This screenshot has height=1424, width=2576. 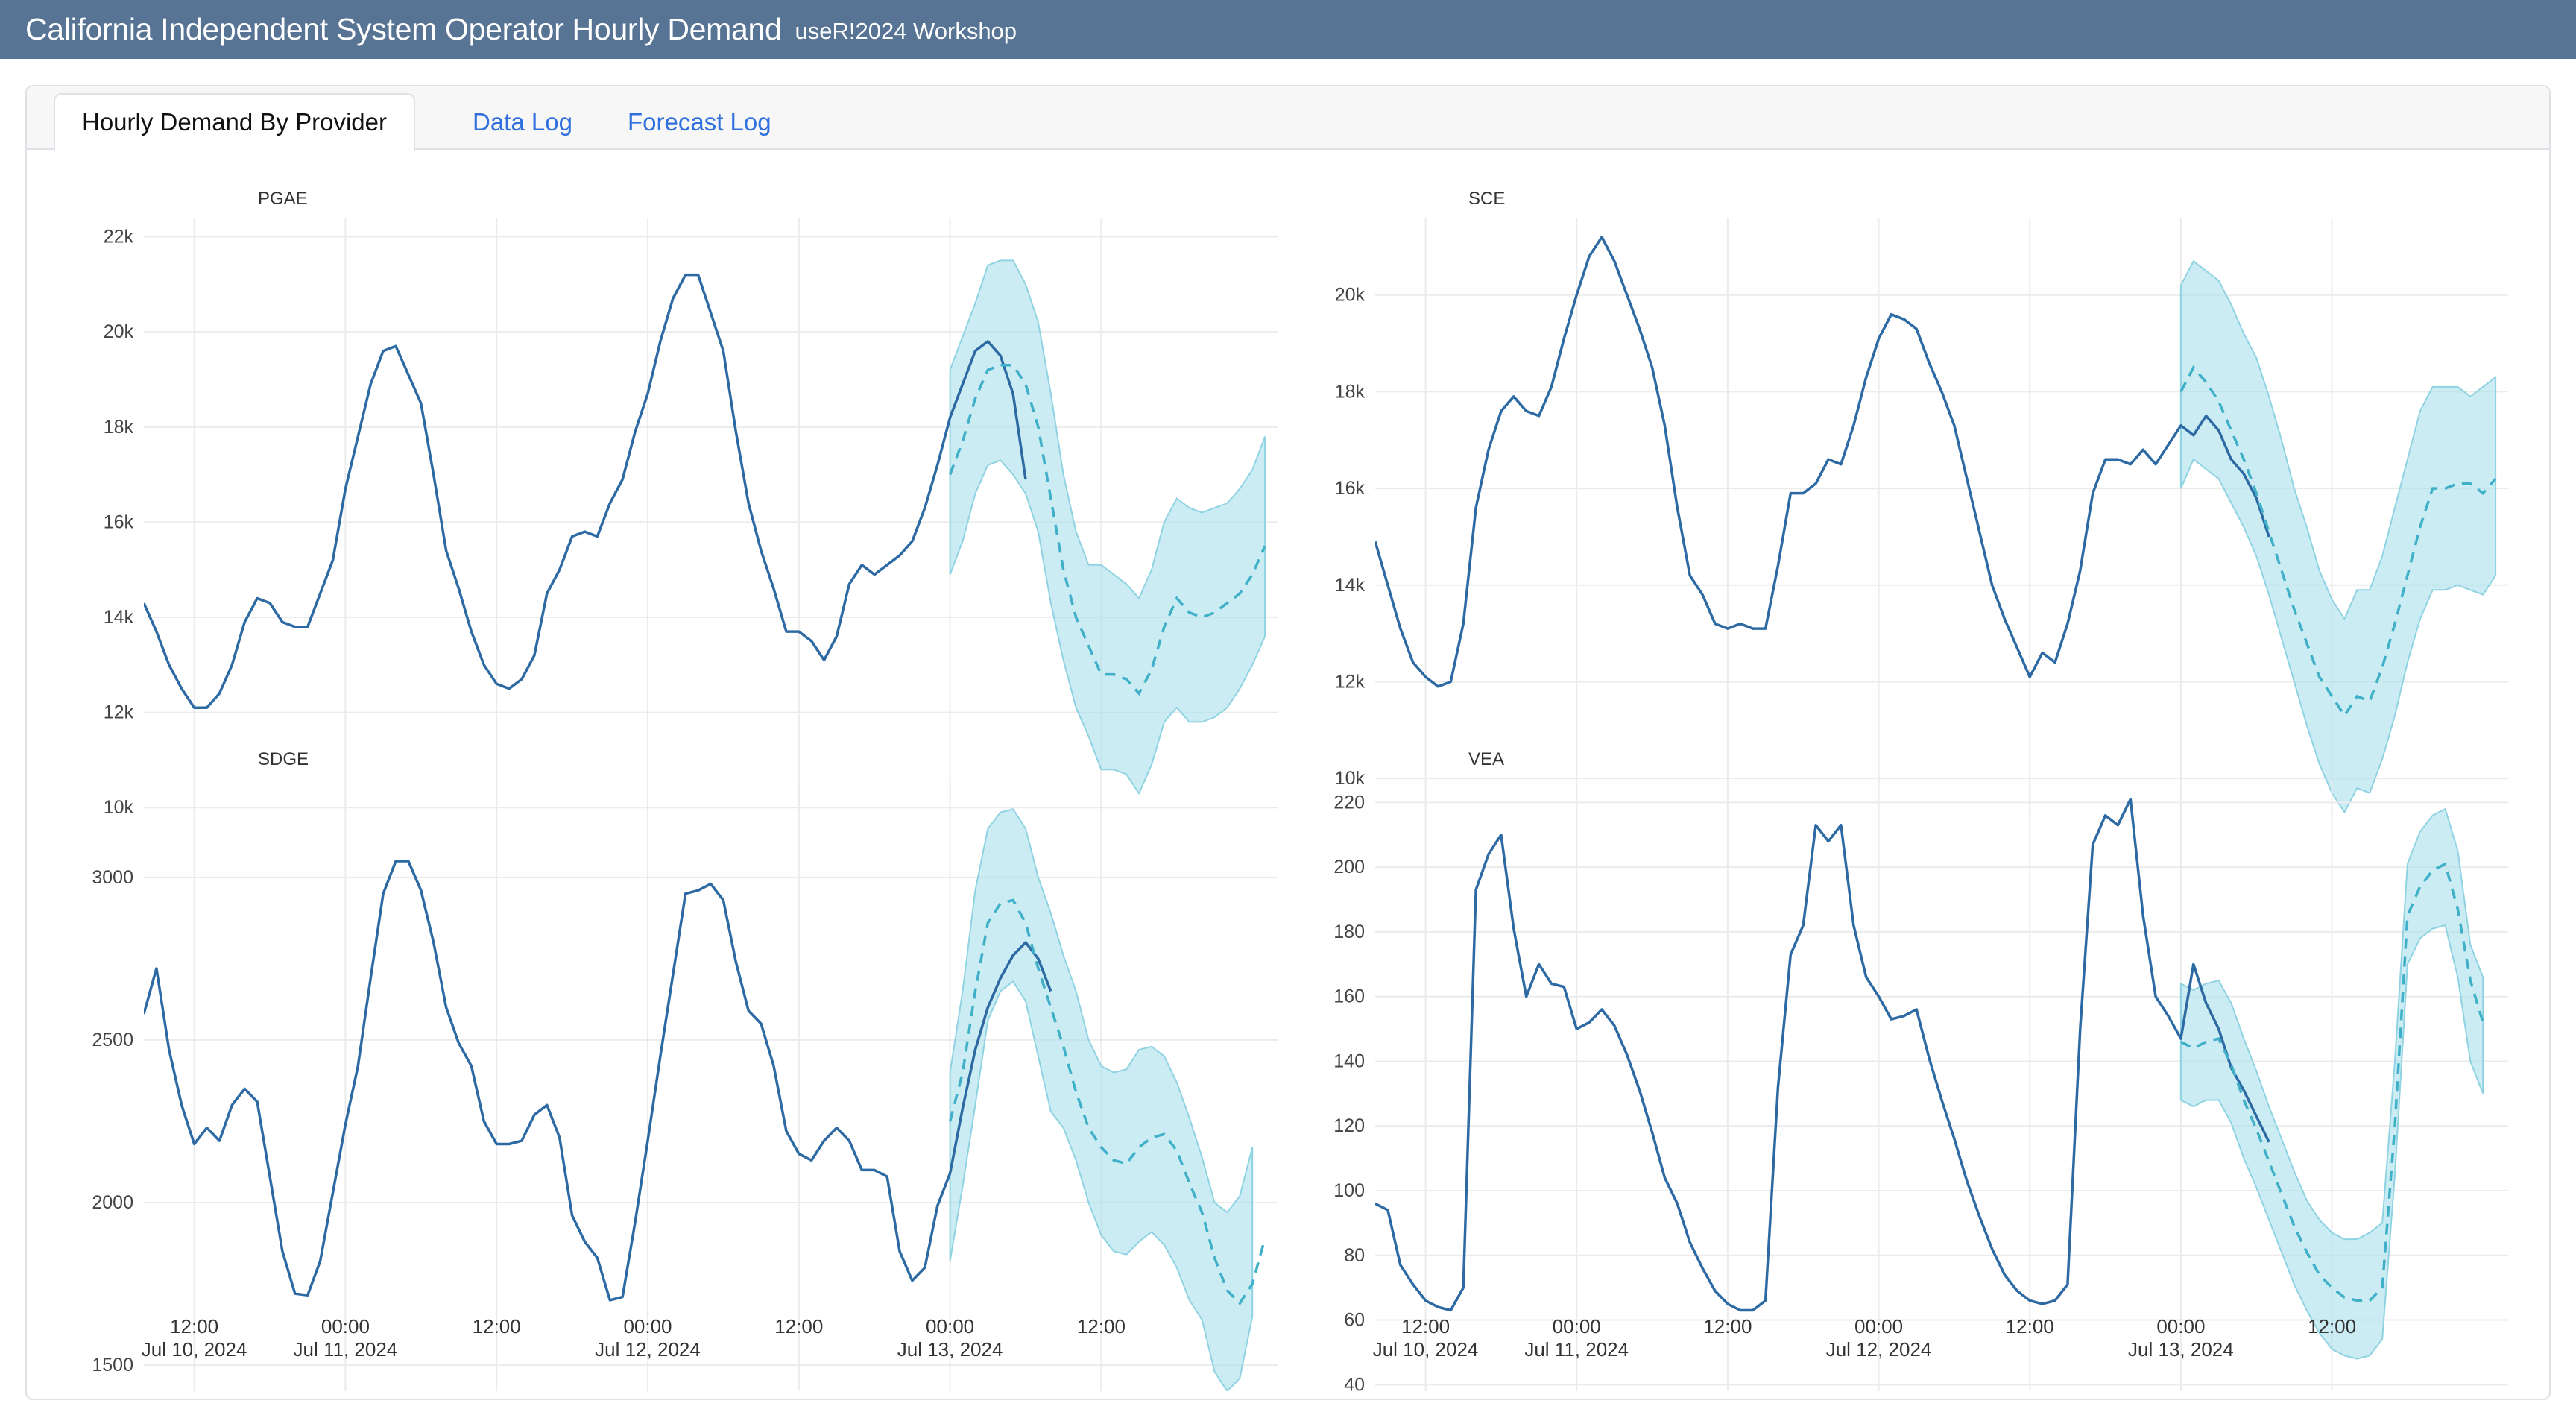 I want to click on y-tick-label: 140, so click(x=1349, y=1060).